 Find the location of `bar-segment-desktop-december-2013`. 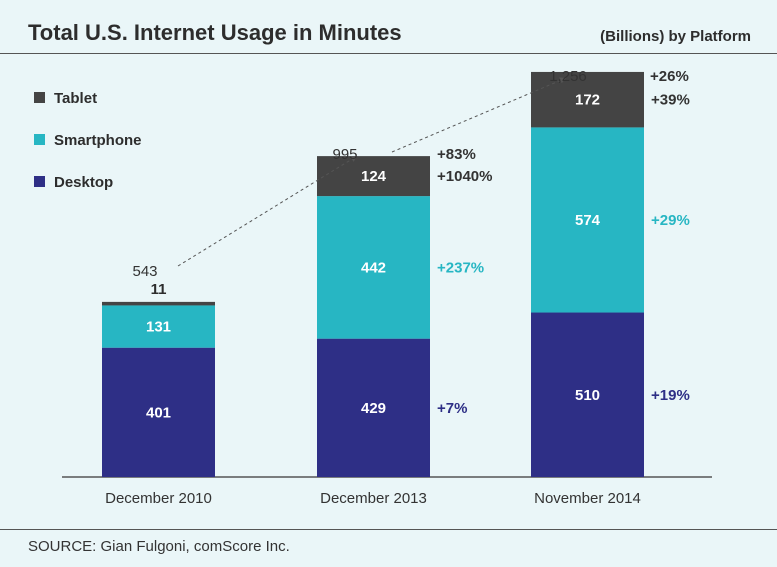

bar-segment-desktop-december-2013 is located at coordinates (373, 407).